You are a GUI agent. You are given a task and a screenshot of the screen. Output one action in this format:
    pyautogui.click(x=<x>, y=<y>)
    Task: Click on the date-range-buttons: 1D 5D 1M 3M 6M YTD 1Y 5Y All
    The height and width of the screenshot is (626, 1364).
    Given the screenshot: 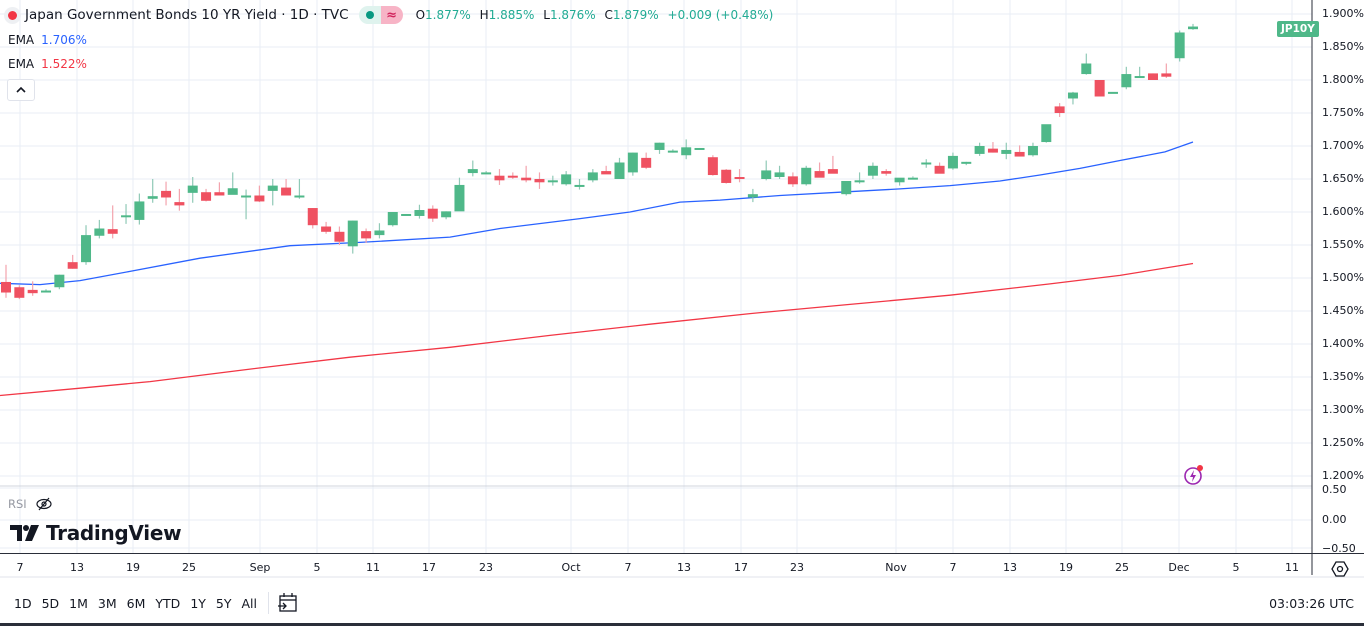 What is the action you would take?
    pyautogui.click(x=131, y=603)
    